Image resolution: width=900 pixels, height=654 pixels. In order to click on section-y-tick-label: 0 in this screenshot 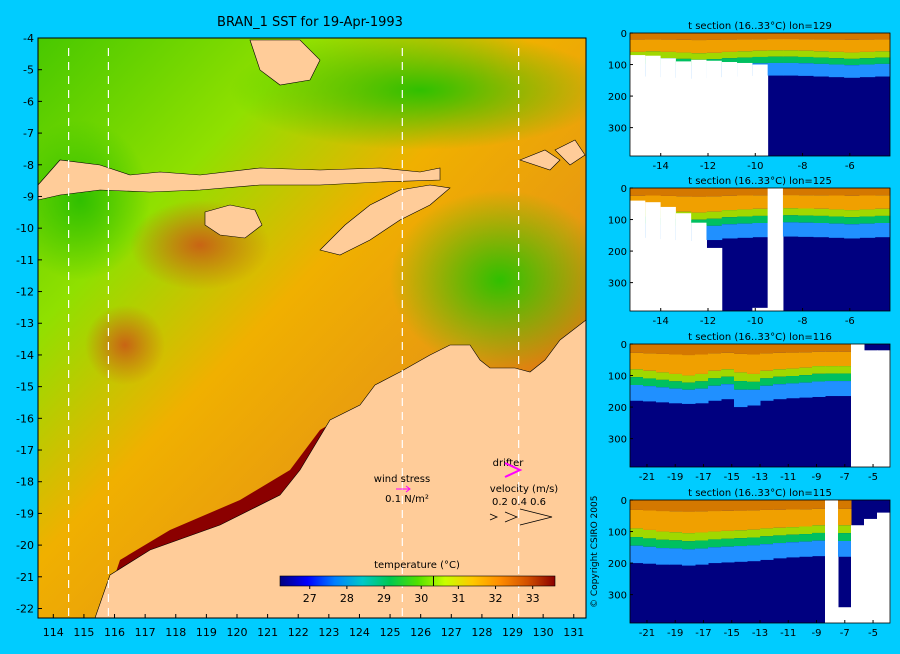, I will do `click(624, 501)`.